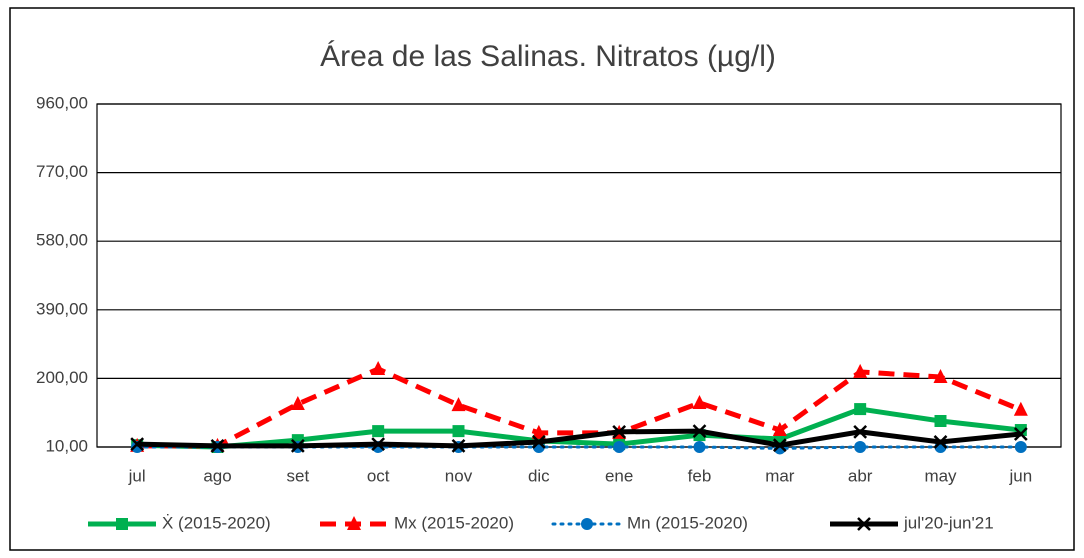 The height and width of the screenshot is (558, 1084). What do you see at coordinates (940, 475) in the screenshot?
I see `x-tick-label: may` at bounding box center [940, 475].